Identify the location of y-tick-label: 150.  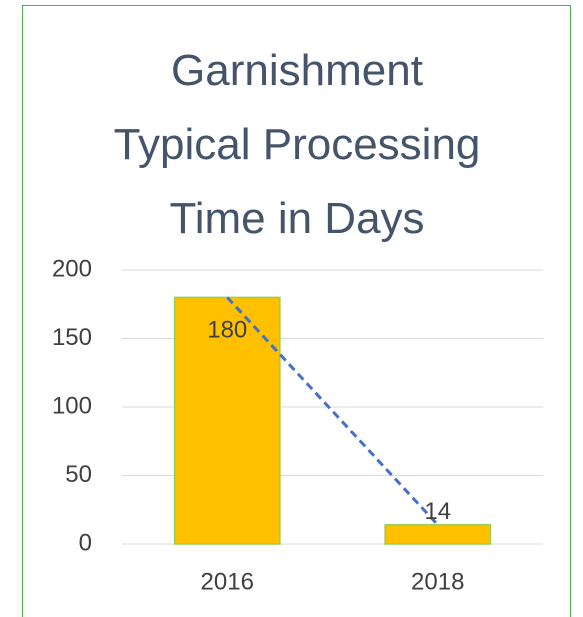
(72, 337).